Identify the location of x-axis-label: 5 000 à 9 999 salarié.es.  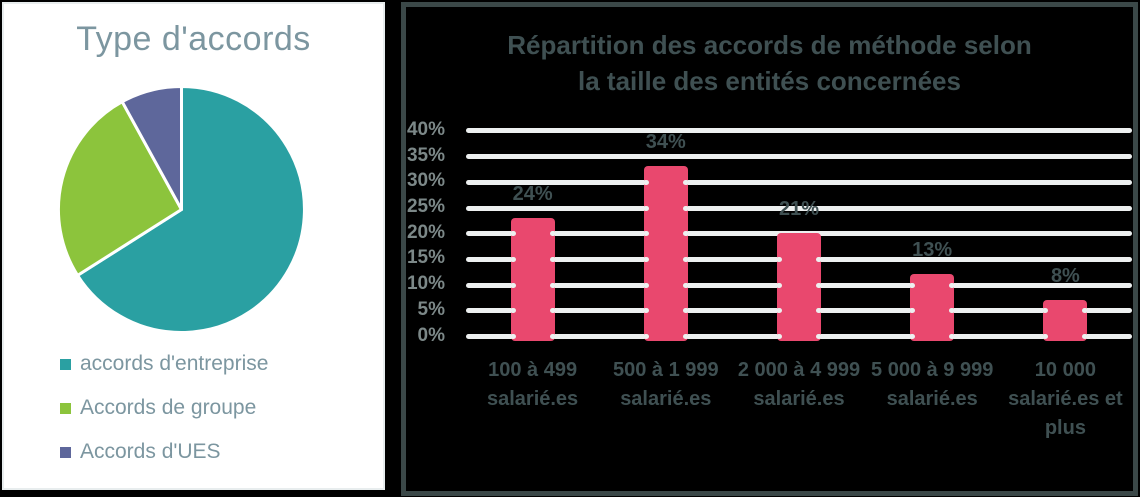
(932, 384).